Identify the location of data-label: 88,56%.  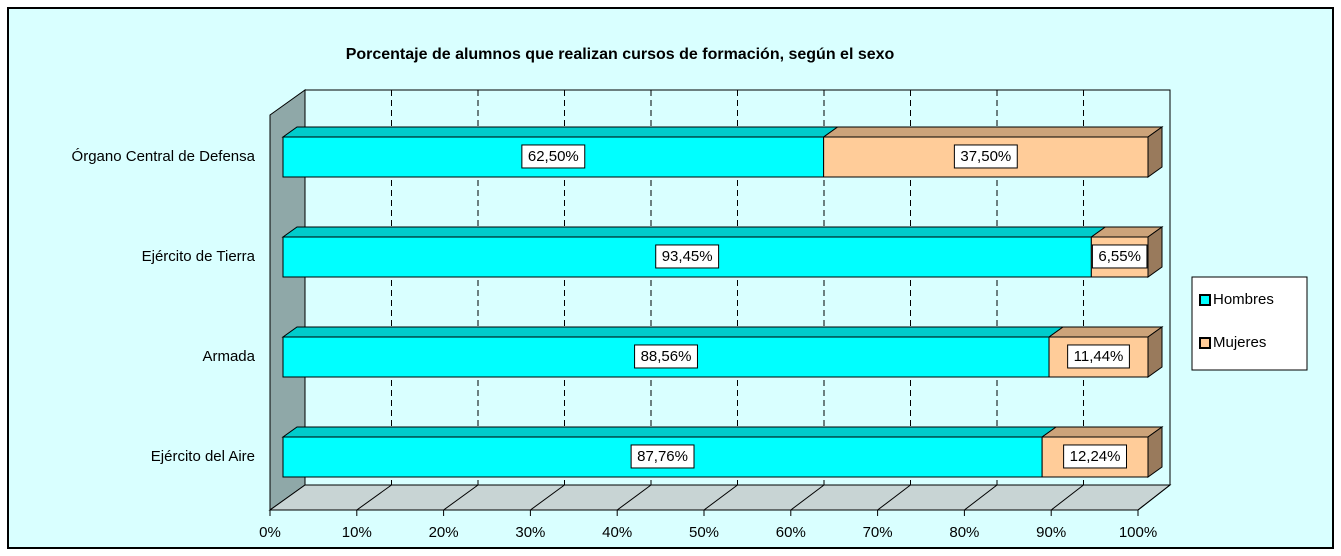
(666, 356).